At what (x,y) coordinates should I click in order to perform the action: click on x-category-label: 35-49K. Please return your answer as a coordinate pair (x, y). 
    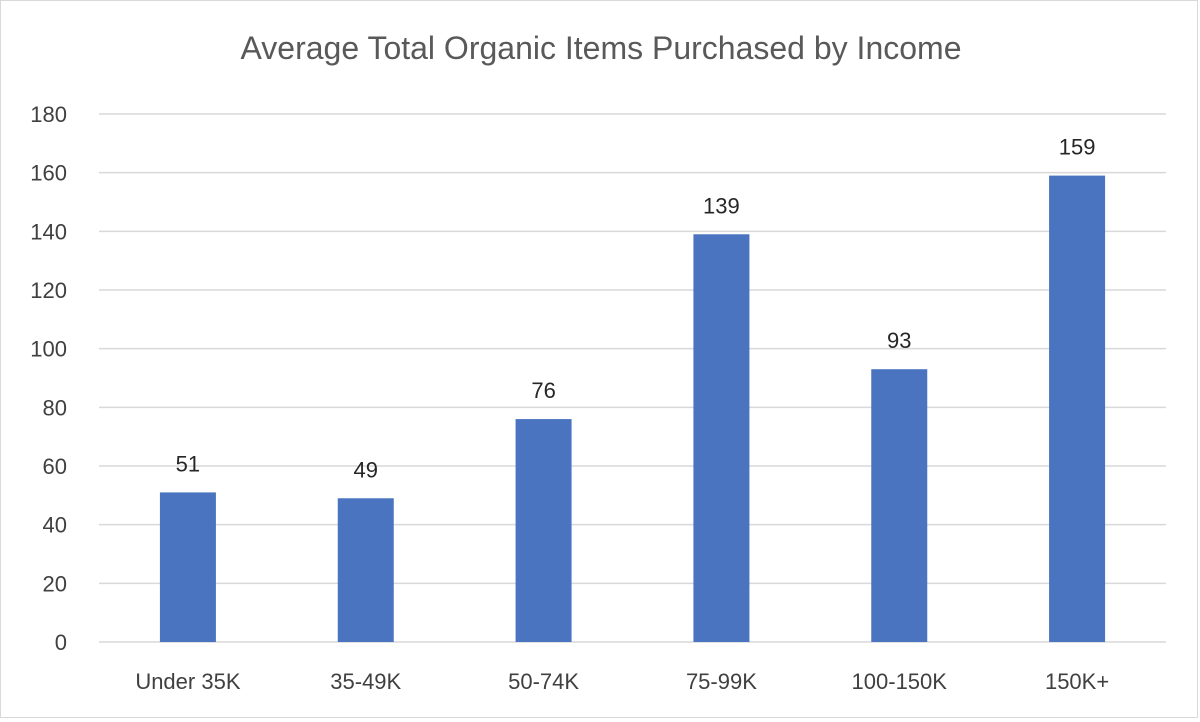
    Looking at the image, I should click on (365, 681).